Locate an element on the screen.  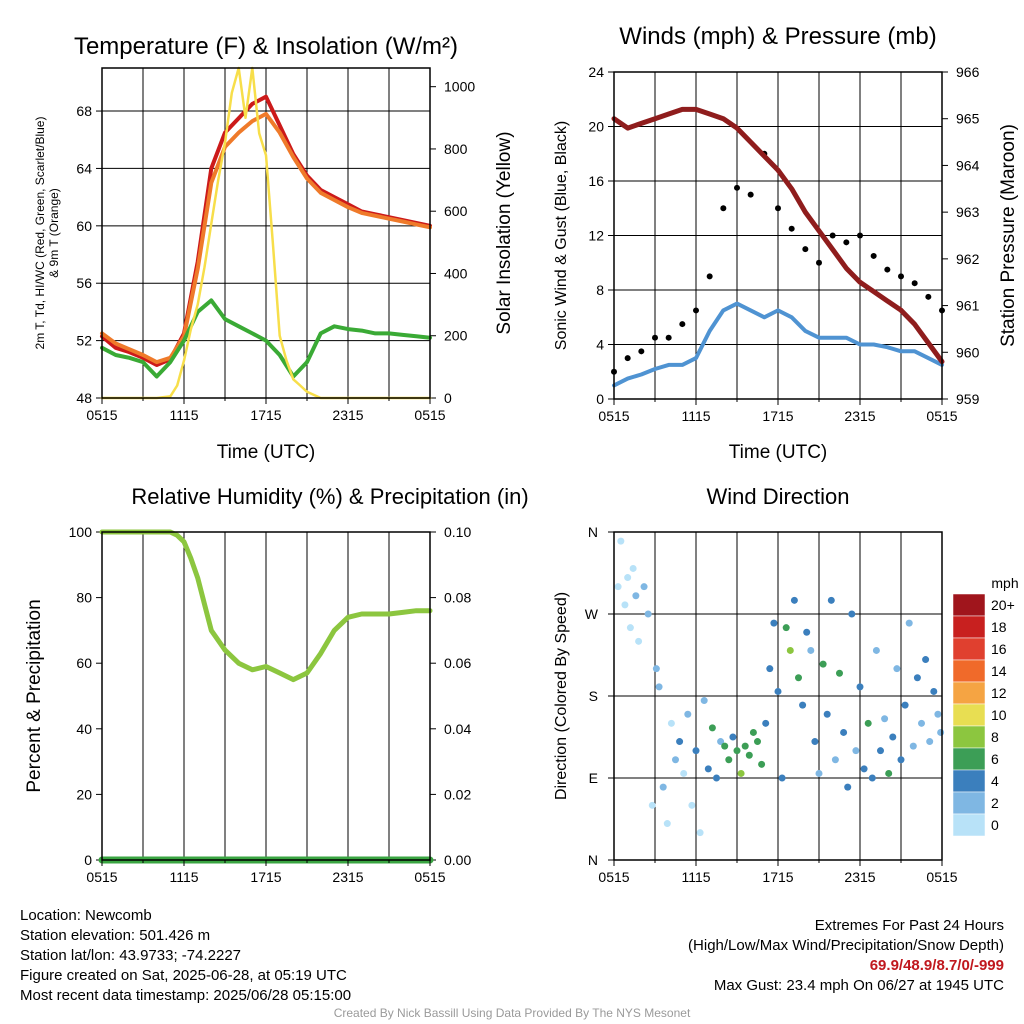
y2-tick-label: 959 is located at coordinates (968, 399).